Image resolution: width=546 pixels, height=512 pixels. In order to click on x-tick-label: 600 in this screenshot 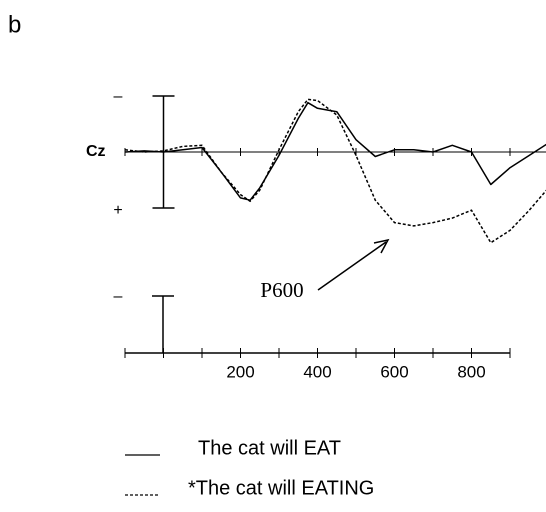, I will do `click(394, 371)`.